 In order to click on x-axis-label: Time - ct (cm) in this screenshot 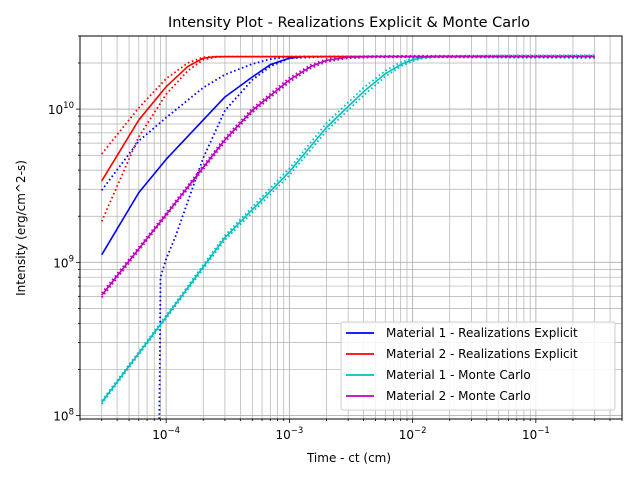, I will do `click(348, 458)`.